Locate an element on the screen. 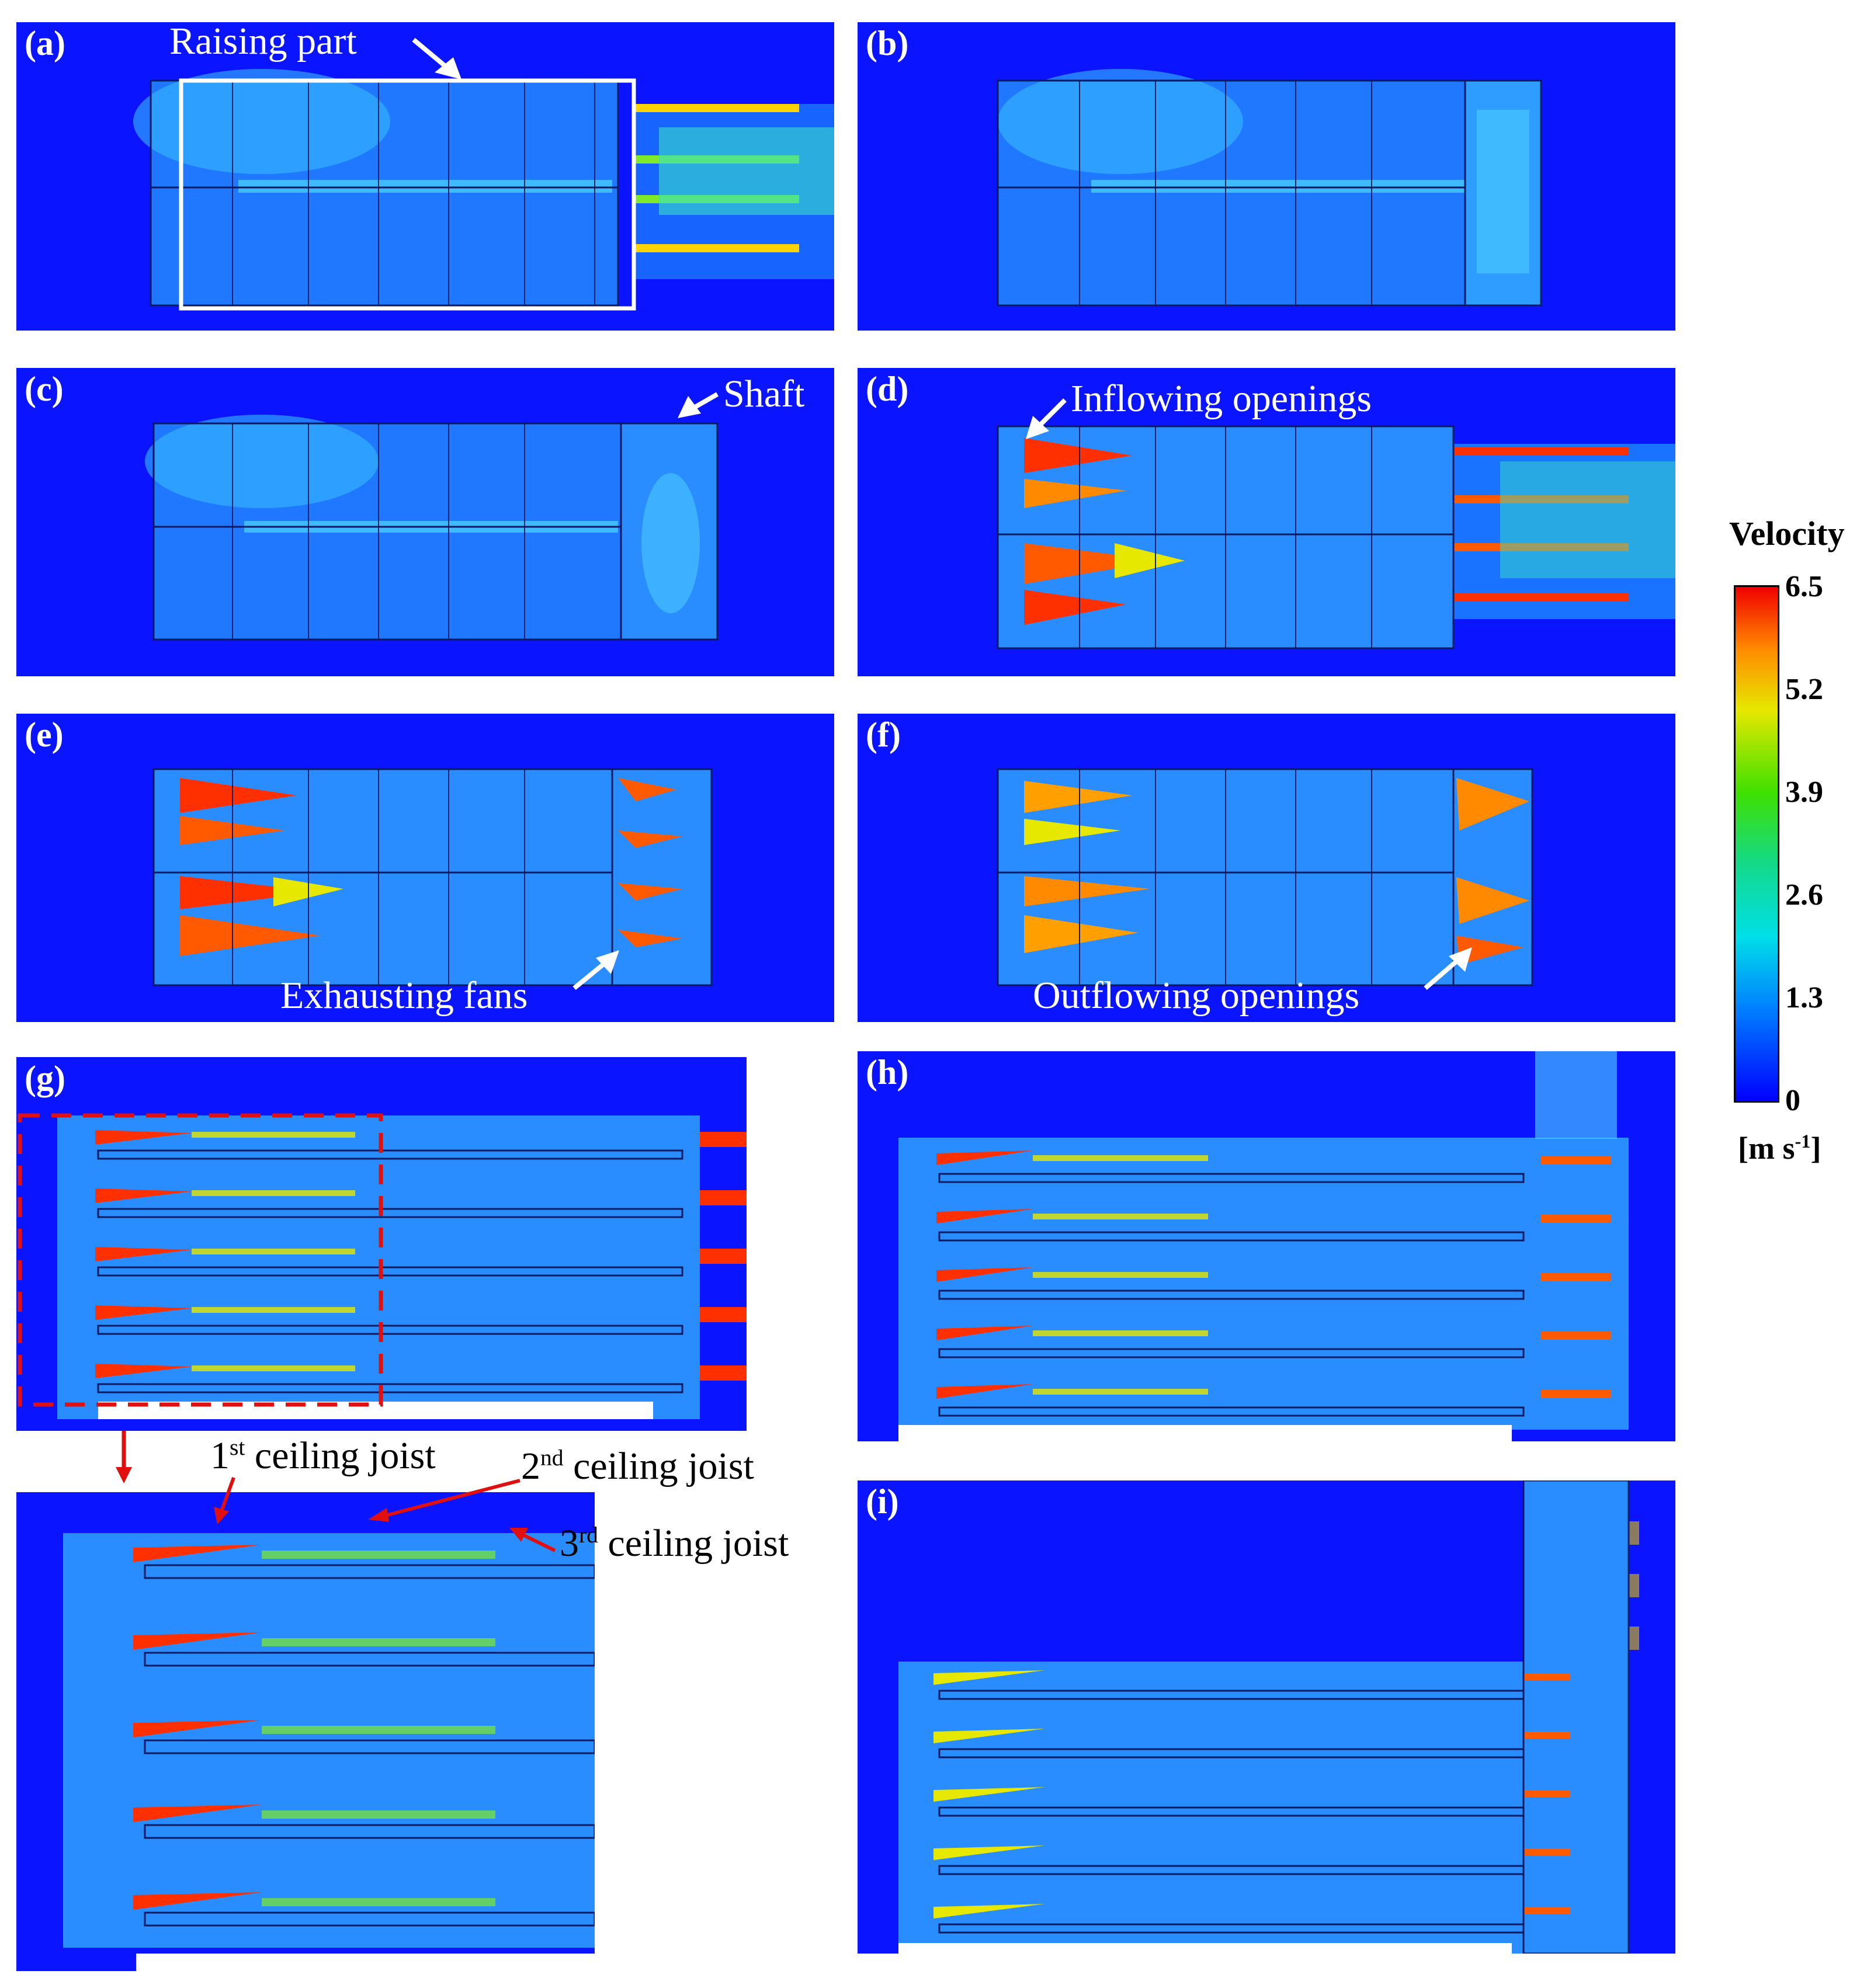 The image size is (1874, 1988). label-joist-2: 2nd ceiling joist is located at coordinates (637, 1466).